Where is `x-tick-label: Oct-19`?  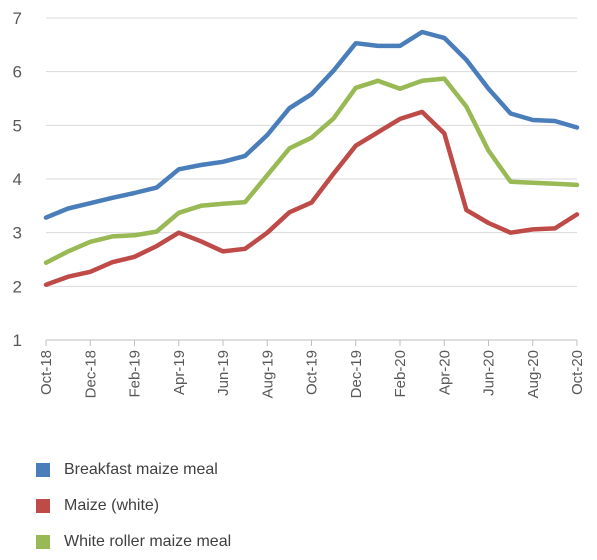
x-tick-label: Oct-19 is located at coordinates (312, 372).